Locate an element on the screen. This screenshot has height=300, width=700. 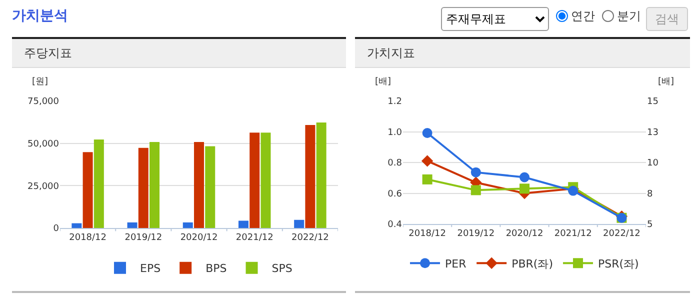
y-tick-label: 0 is located at coordinates (56, 229).